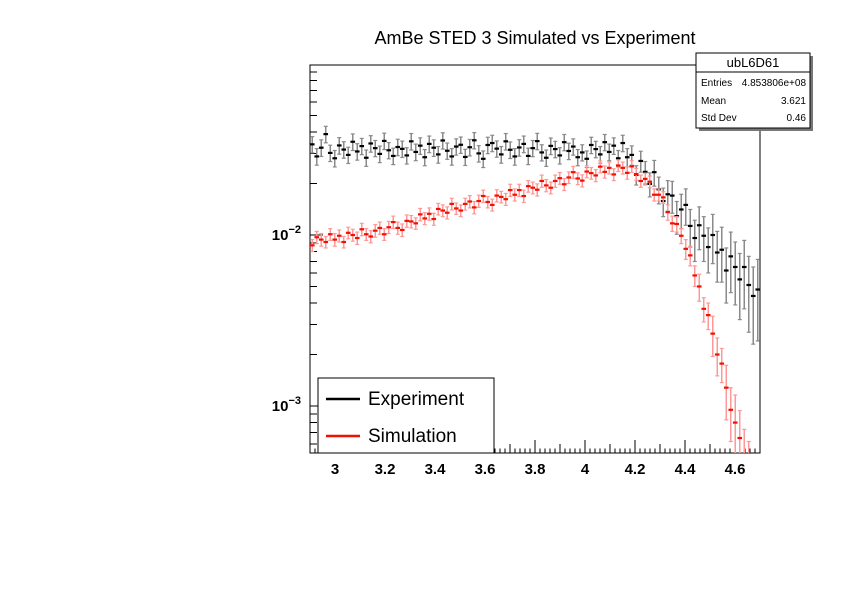 This screenshot has height=595, width=842. What do you see at coordinates (416, 399) in the screenshot?
I see `legend-label-experiment: Experiment` at bounding box center [416, 399].